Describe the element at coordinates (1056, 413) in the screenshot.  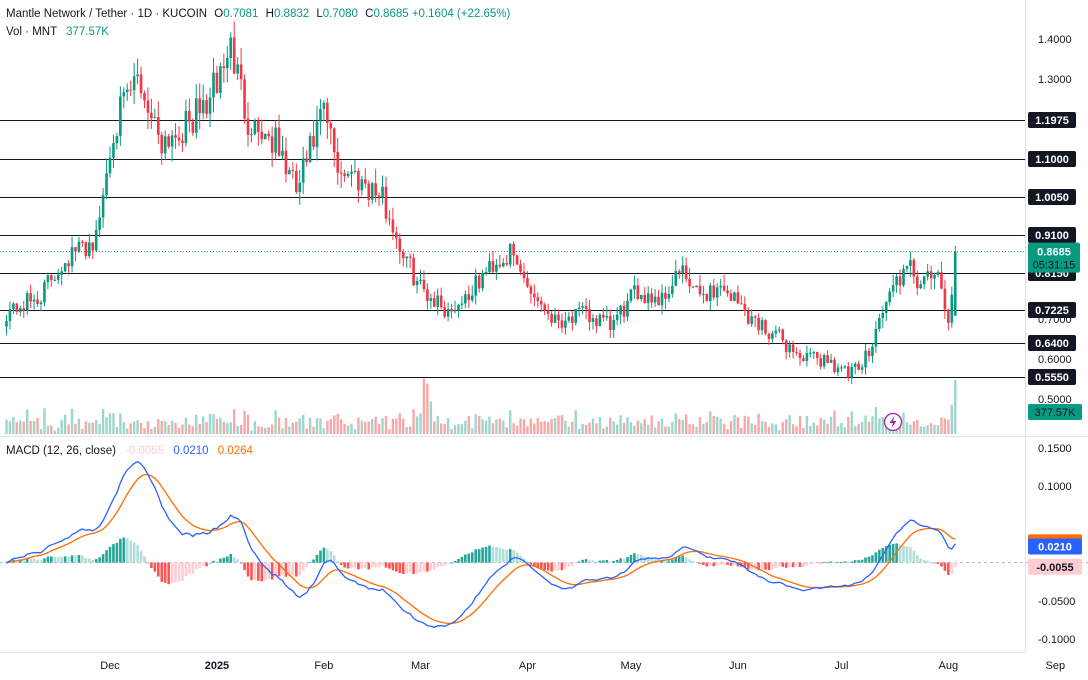
I see `volume-tag: 377.57K` at that location.